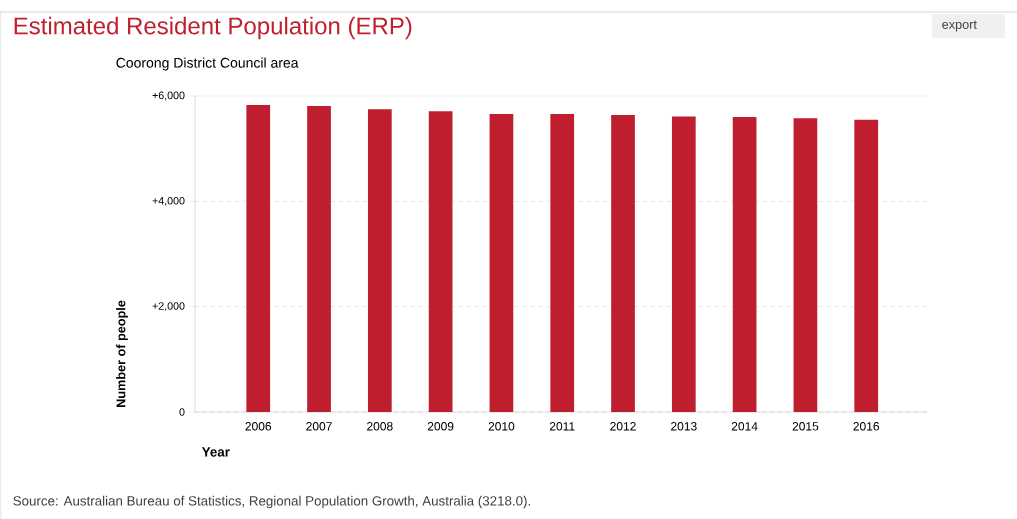  What do you see at coordinates (959, 26) in the screenshot?
I see `text: export` at bounding box center [959, 26].